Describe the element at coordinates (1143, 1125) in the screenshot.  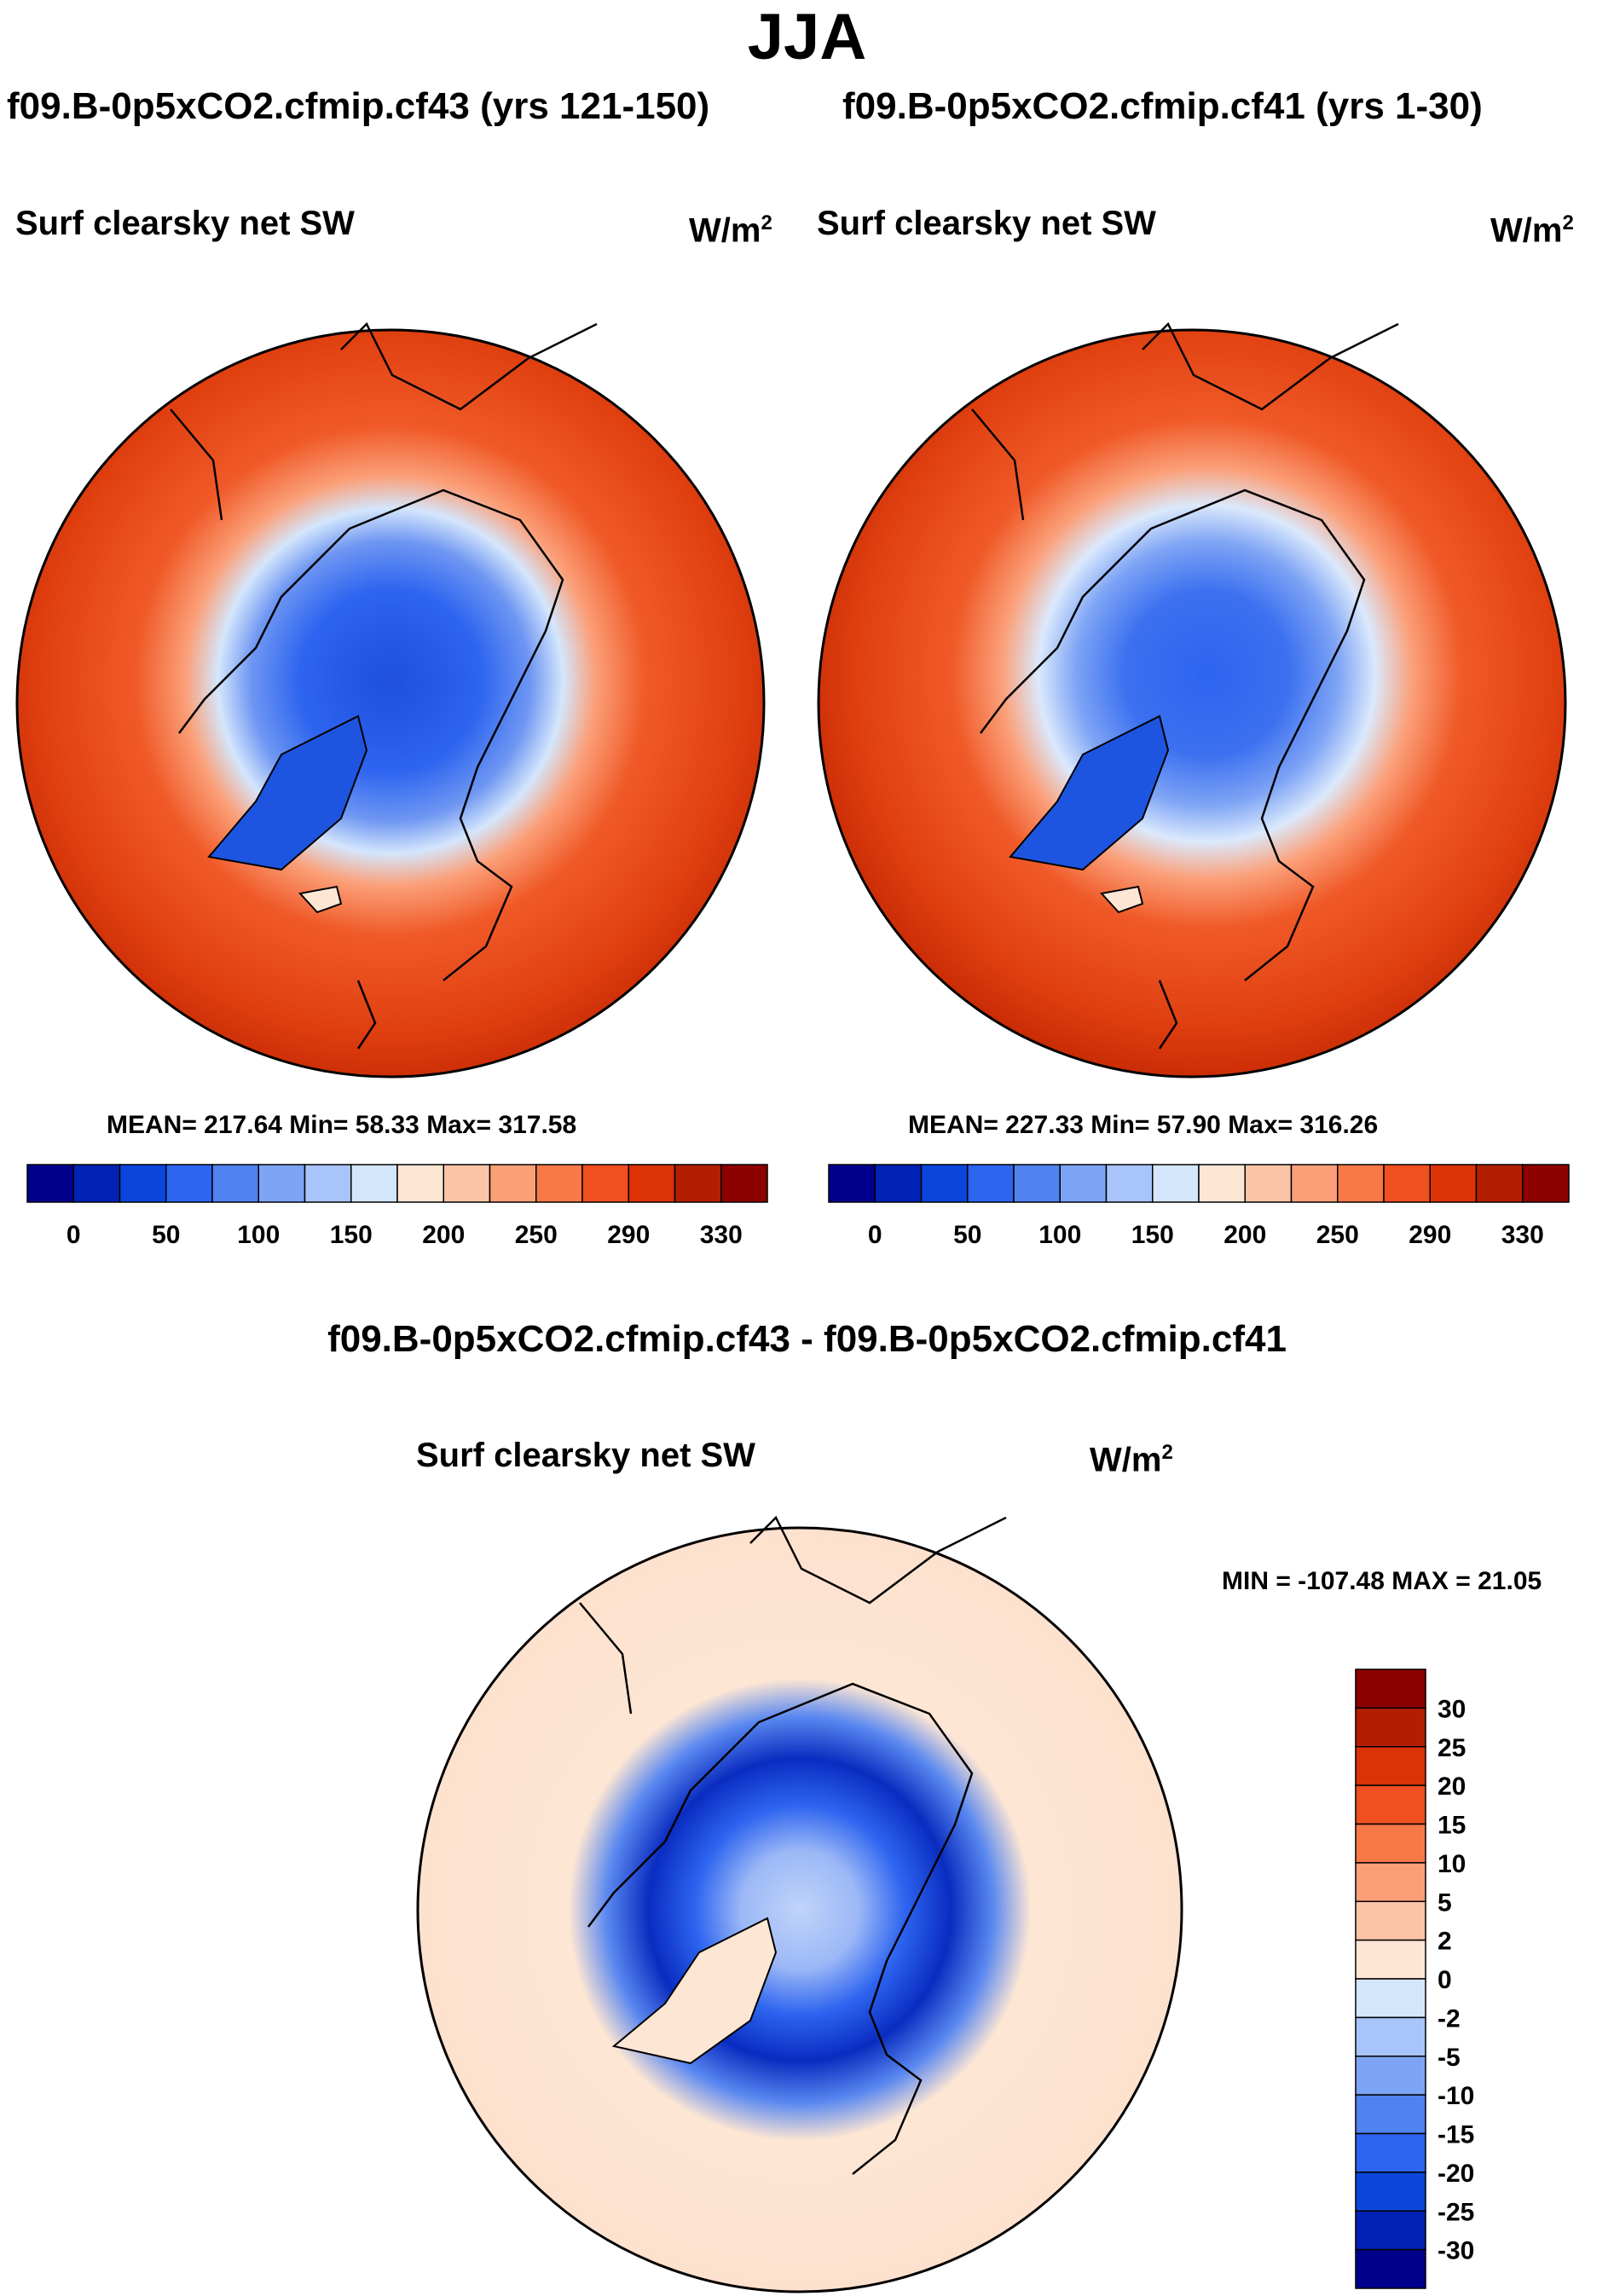
I see `panel2-stats: MEAN= 227.33 Min= 57.90 Max= 316.26` at that location.